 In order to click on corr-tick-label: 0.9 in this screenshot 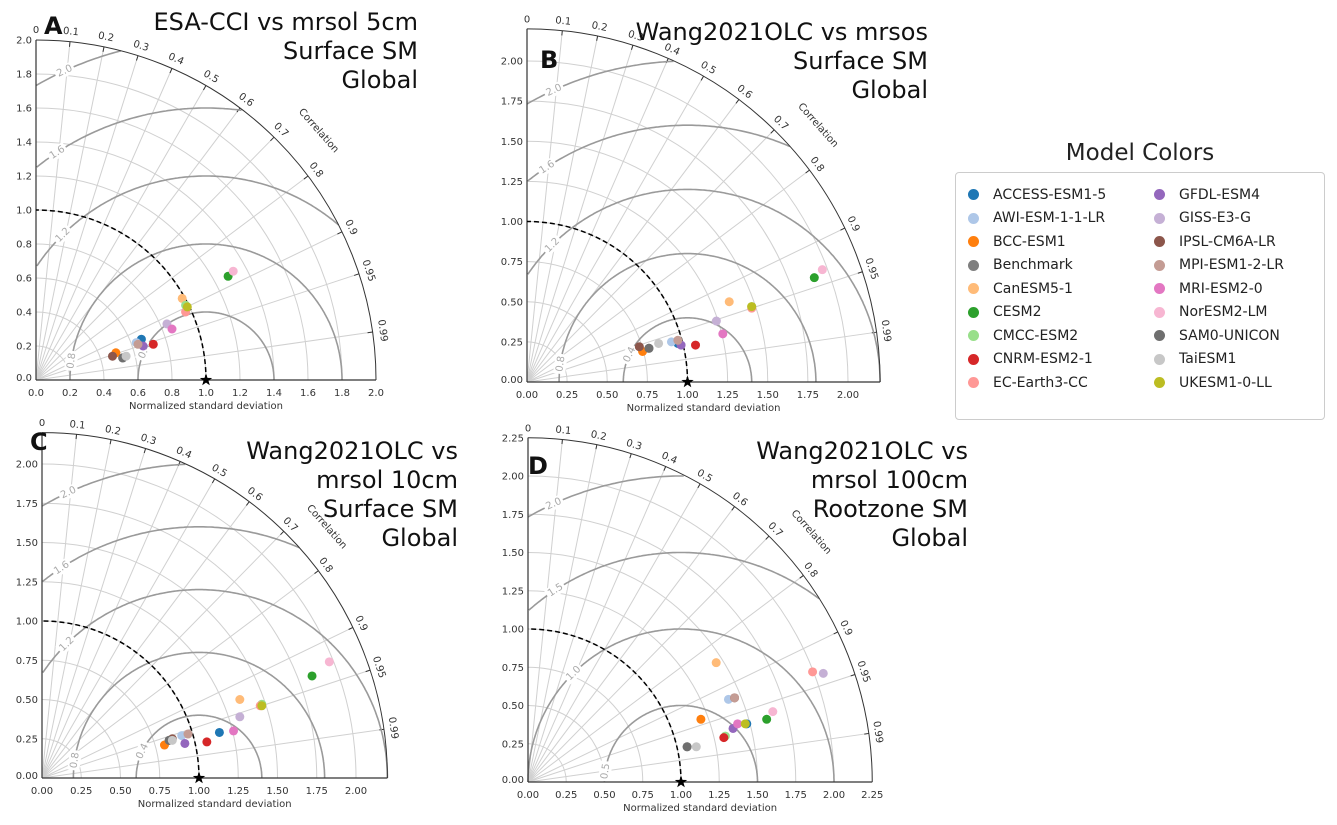, I will do `click(853, 224)`.